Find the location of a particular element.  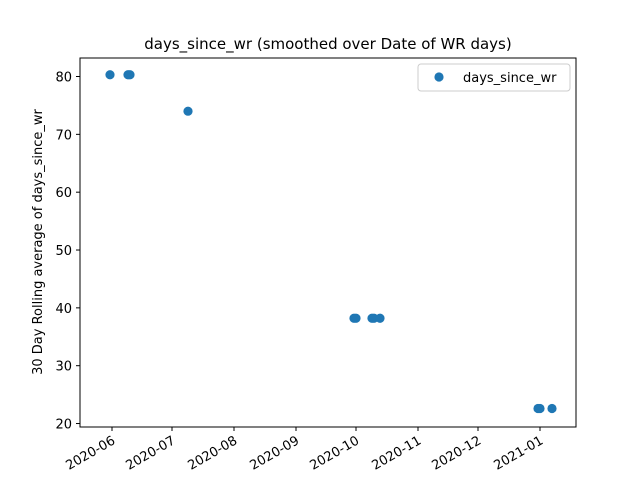

legend: days_since_wr is located at coordinates (494, 77).